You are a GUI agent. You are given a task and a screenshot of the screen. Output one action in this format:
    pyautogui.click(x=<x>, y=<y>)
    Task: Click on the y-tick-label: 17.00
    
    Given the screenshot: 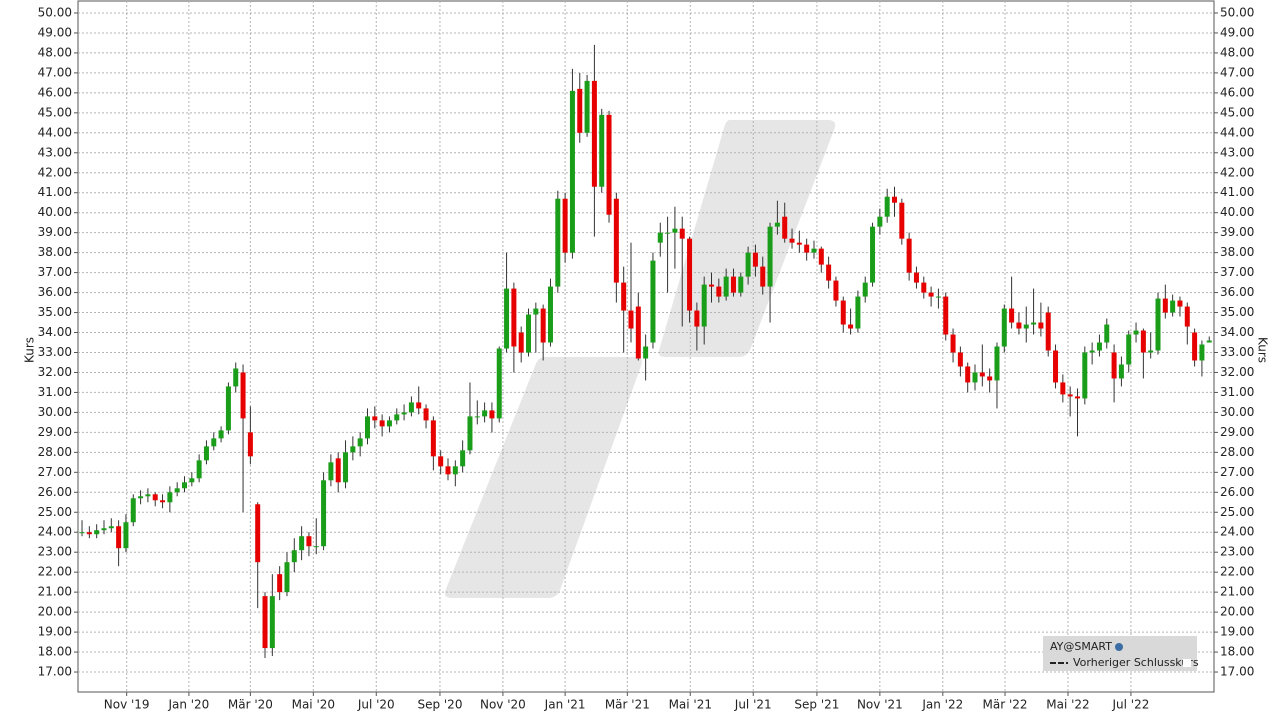 What is the action you would take?
    pyautogui.click(x=55, y=672)
    